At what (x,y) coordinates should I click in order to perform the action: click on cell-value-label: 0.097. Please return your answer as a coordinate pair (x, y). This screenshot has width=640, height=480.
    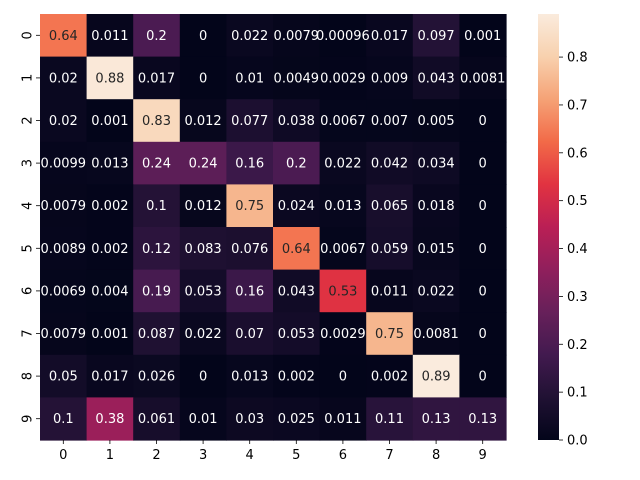
    Looking at the image, I should click on (435, 36).